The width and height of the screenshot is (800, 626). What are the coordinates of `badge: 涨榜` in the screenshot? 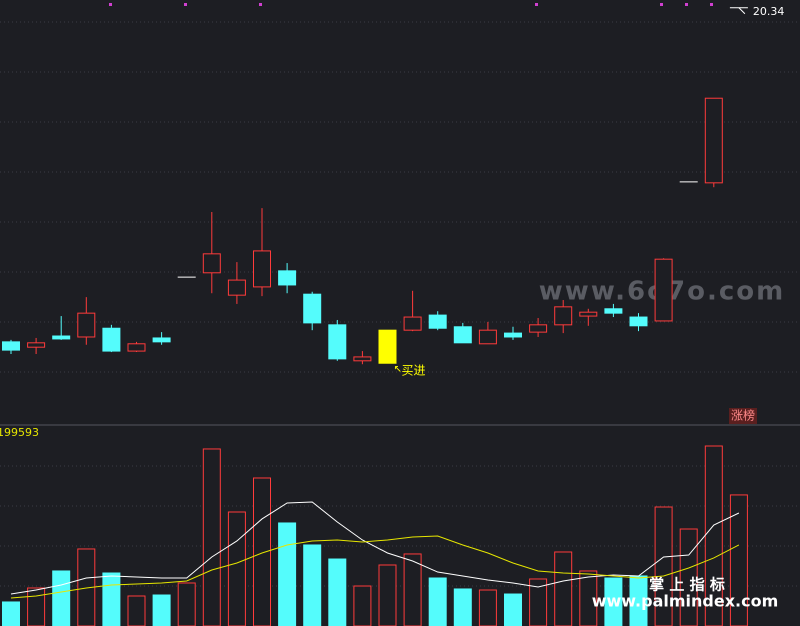 It's located at (743, 415).